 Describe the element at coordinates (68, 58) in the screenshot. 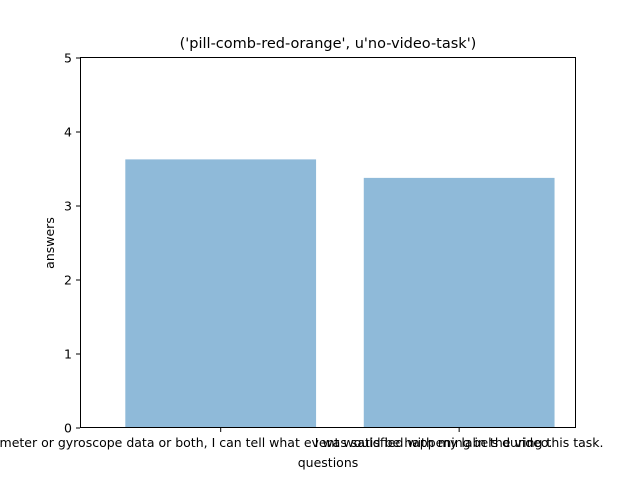

I see `y-tick-label: 5` at that location.